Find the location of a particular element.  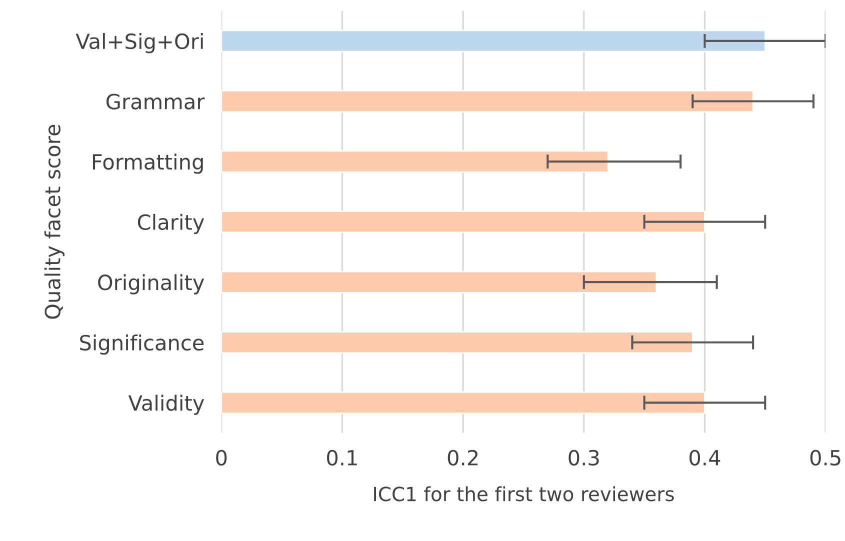

x-tick-label: 0.5 is located at coordinates (825, 458).